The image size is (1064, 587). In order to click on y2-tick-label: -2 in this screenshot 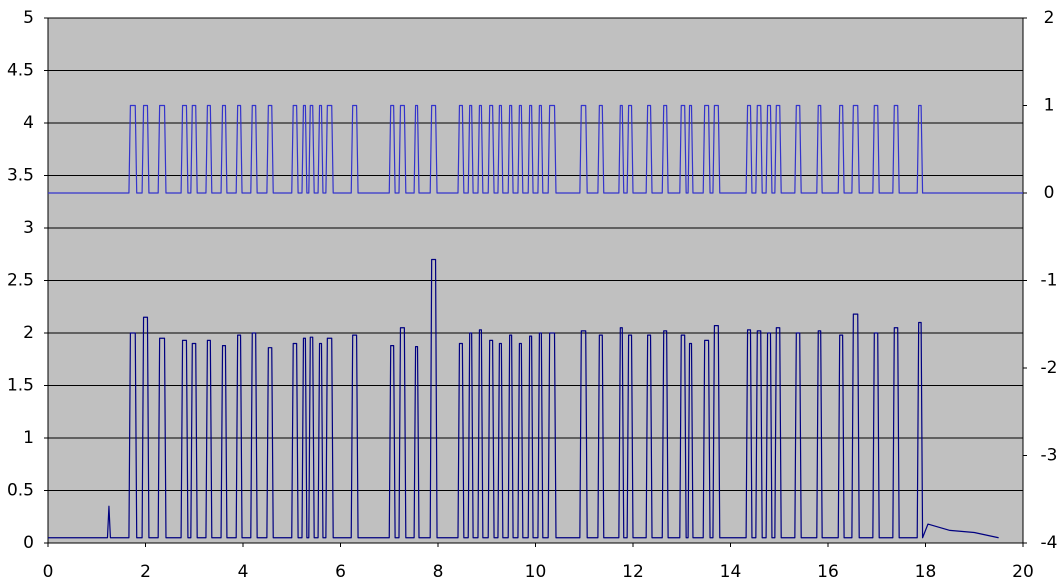, I will do `click(1049, 368)`.